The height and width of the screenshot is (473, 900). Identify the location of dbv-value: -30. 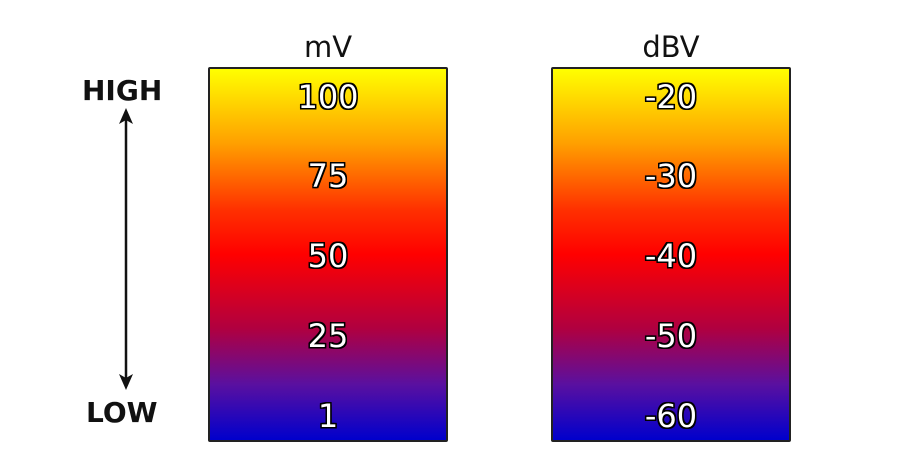
(671, 176).